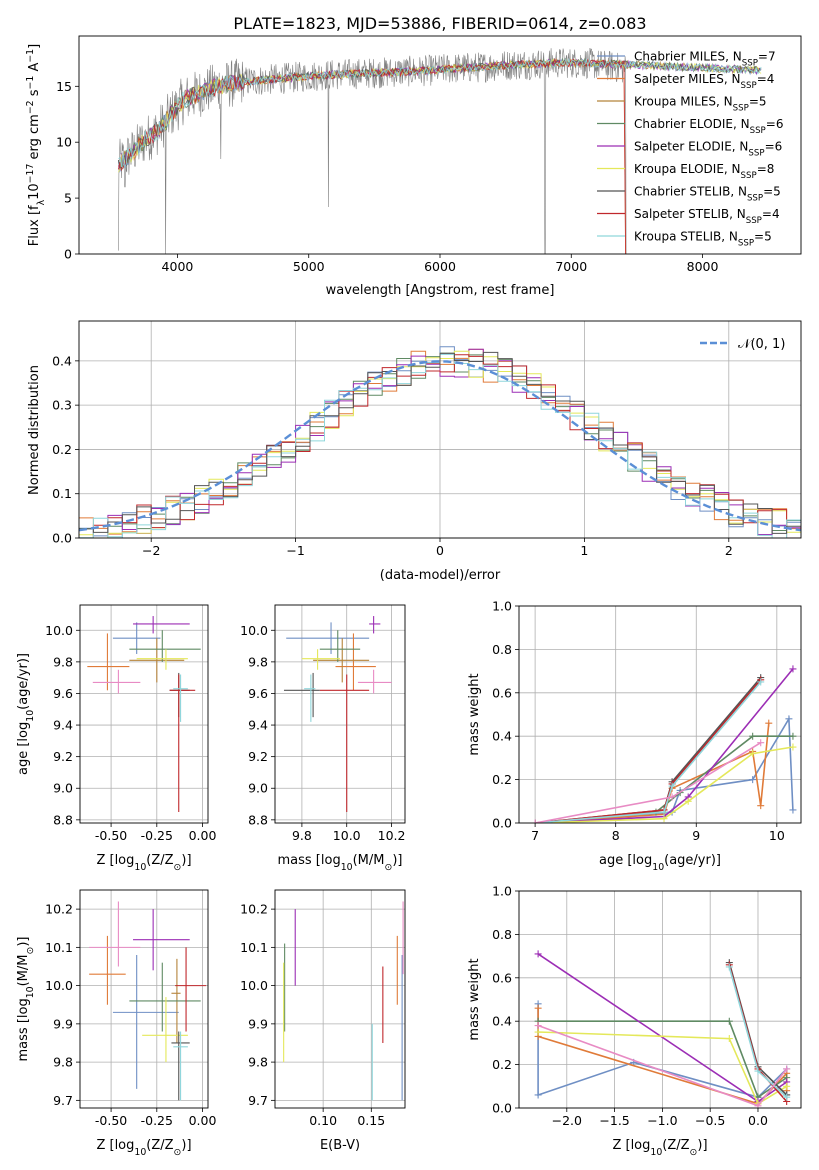 The width and height of the screenshot is (819, 1170). What do you see at coordinates (440, 266) in the screenshot?
I see `x-tick-label: 6000` at bounding box center [440, 266].